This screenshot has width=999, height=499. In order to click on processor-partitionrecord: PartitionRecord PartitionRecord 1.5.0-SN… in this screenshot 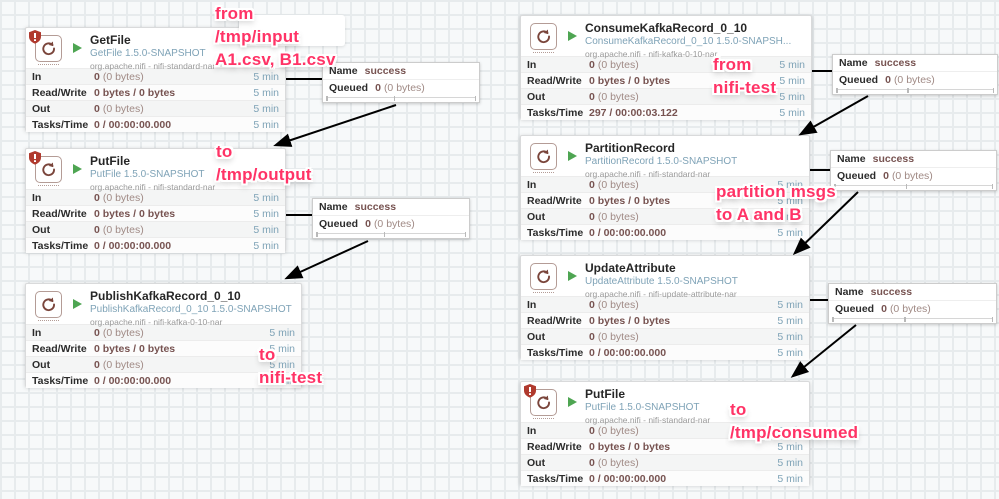, I will do `click(665, 187)`.